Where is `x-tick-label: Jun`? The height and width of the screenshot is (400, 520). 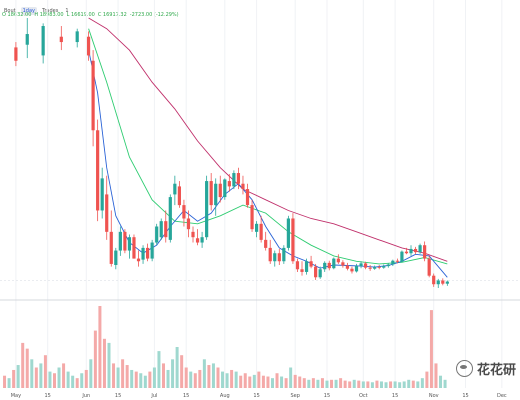 x-tick-label: Jun is located at coordinates (85, 396).